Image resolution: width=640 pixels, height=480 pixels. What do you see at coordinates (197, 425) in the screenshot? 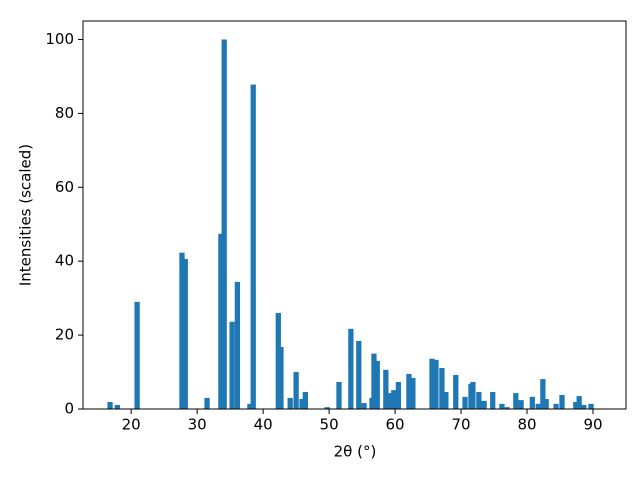
I see `x-tick-label: 30` at bounding box center [197, 425].